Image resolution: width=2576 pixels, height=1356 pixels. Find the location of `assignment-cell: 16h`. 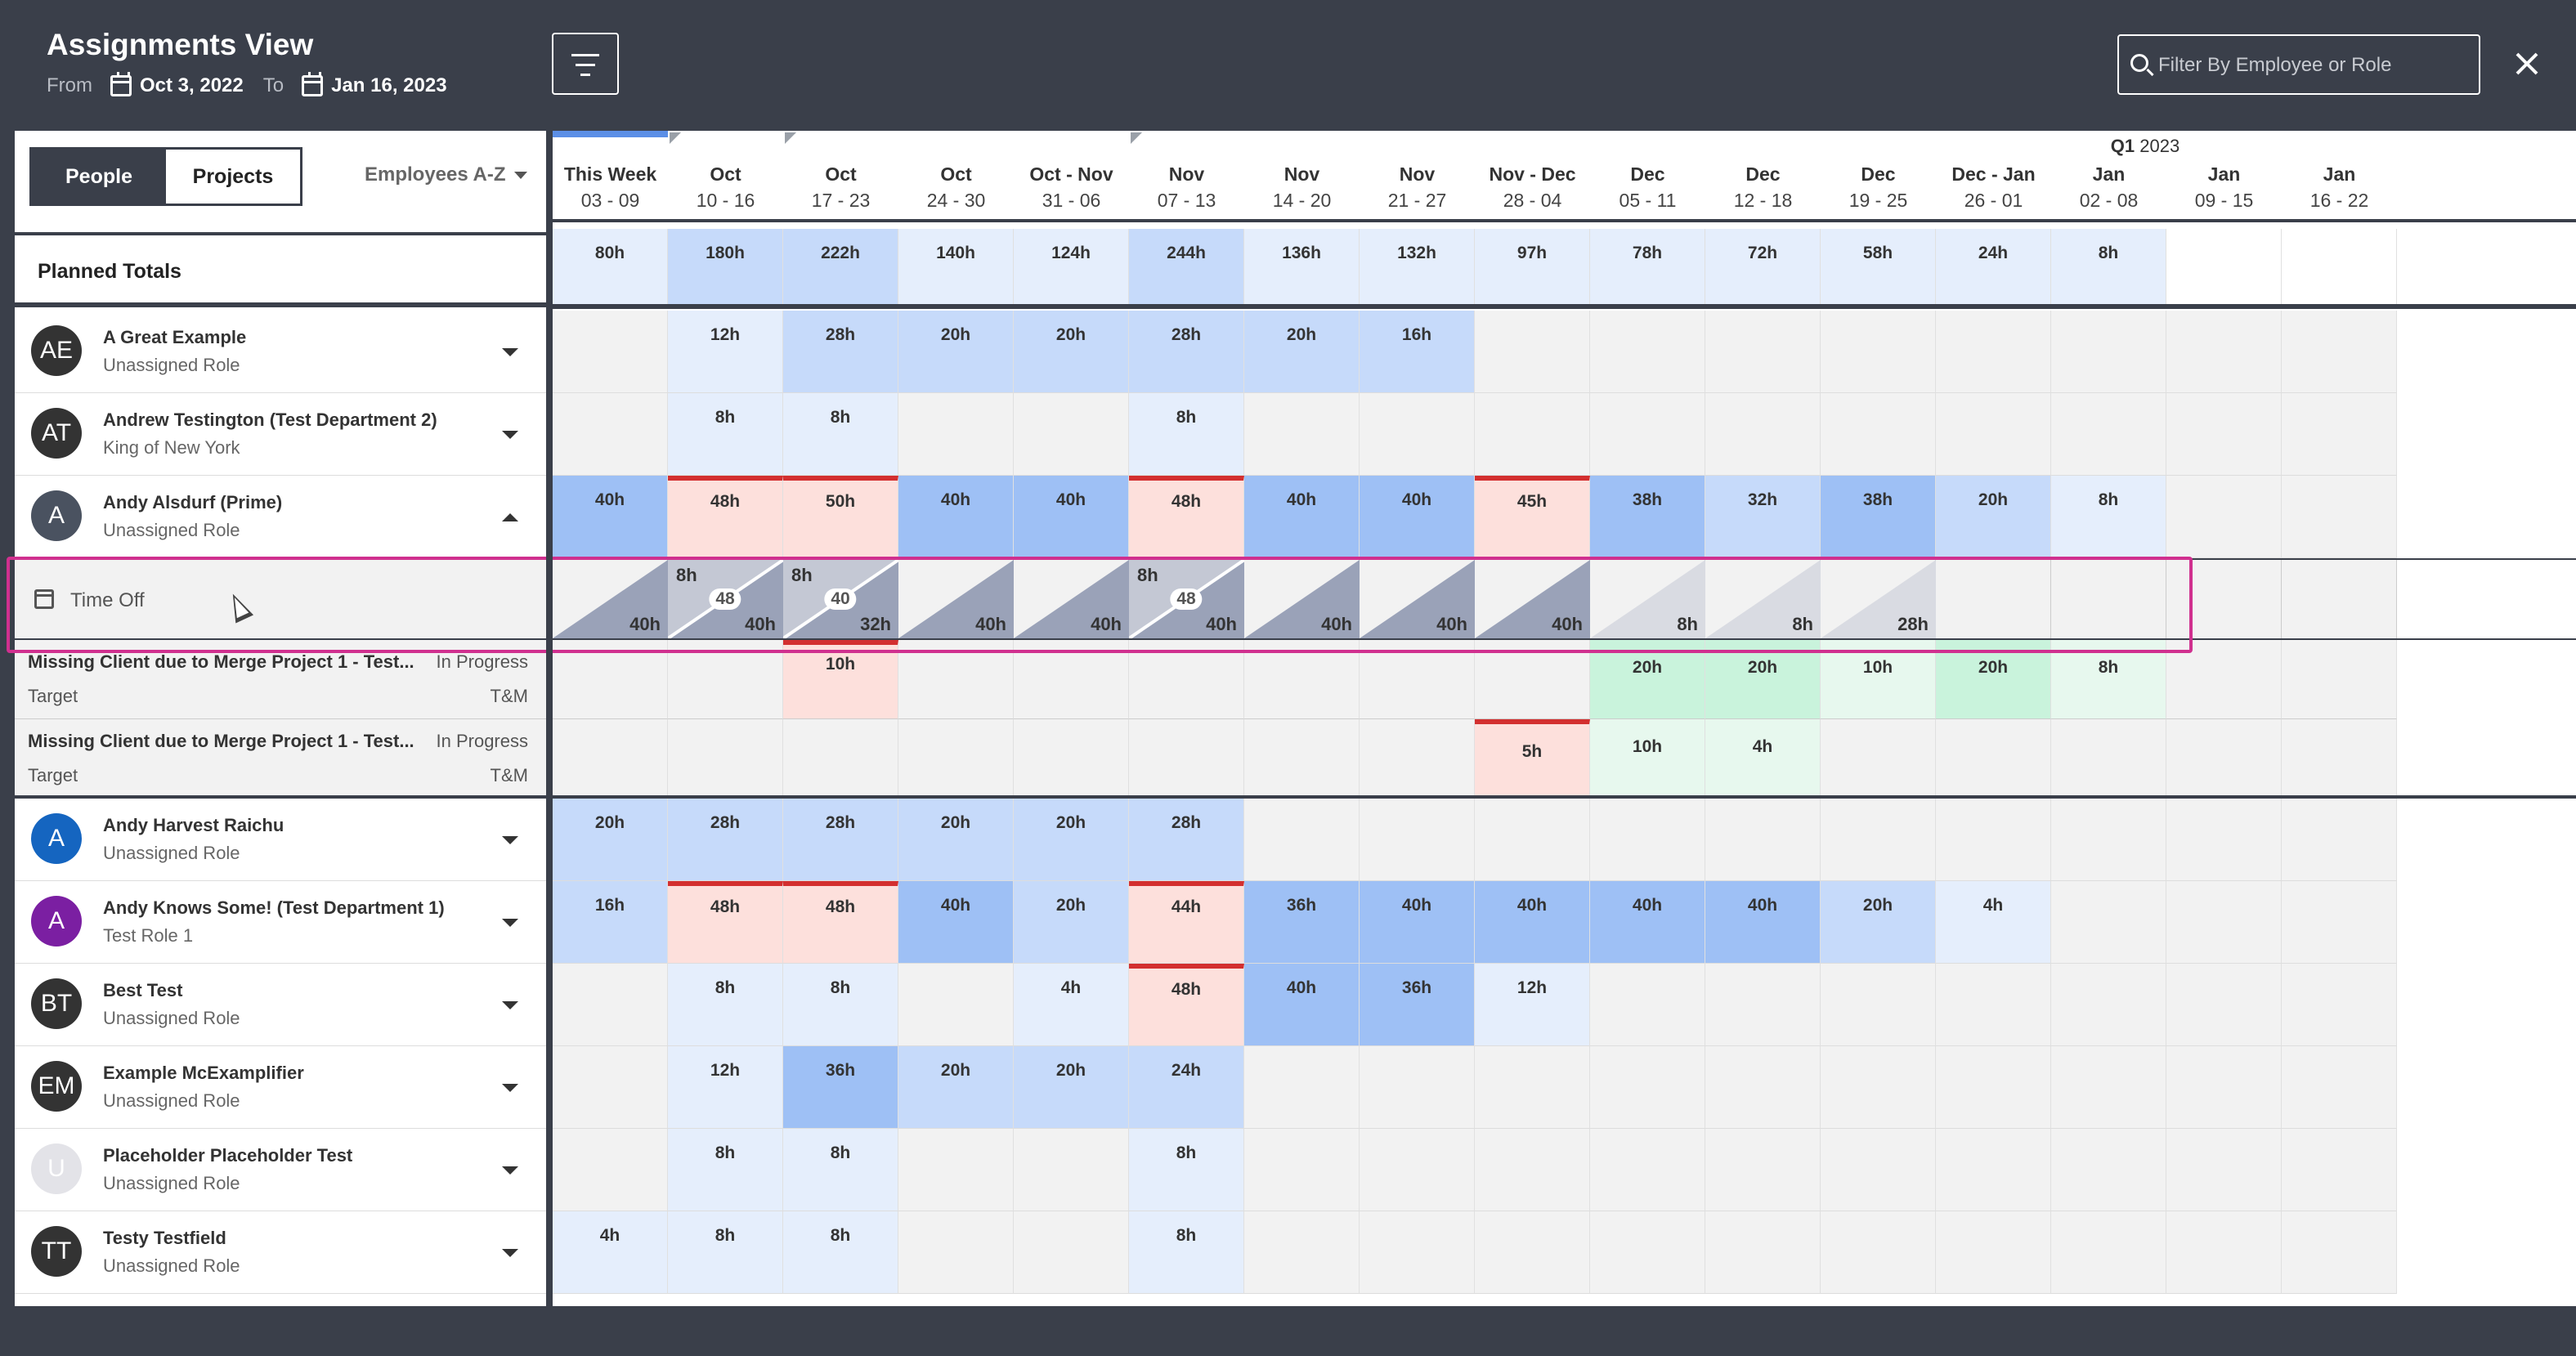

assignment-cell: 16h is located at coordinates (1418, 352).